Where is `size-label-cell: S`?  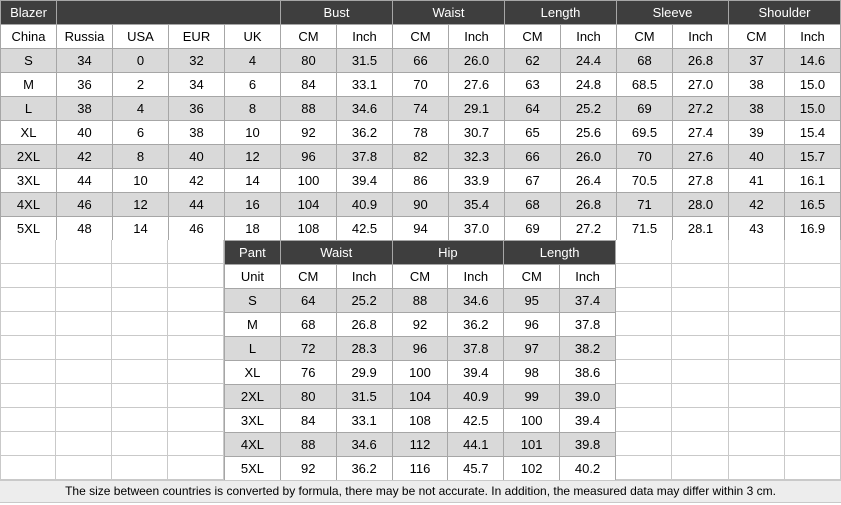
size-label-cell: S is located at coordinates (28, 60).